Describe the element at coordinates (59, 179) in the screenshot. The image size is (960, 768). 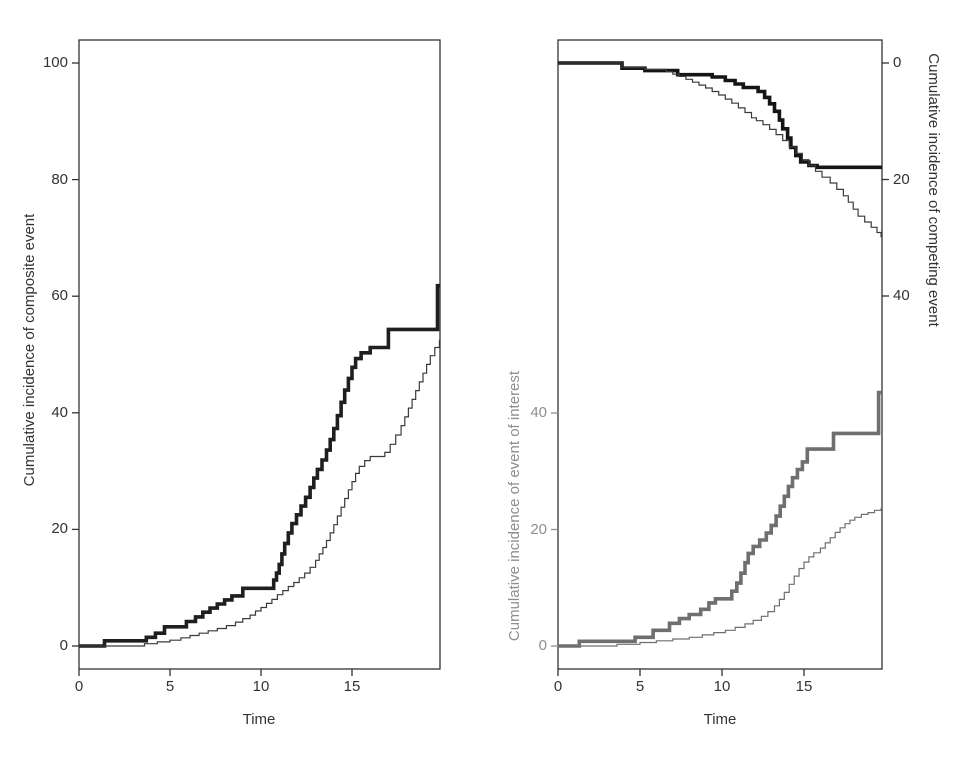
I see `left-plot-y-tick-label: 80` at that location.